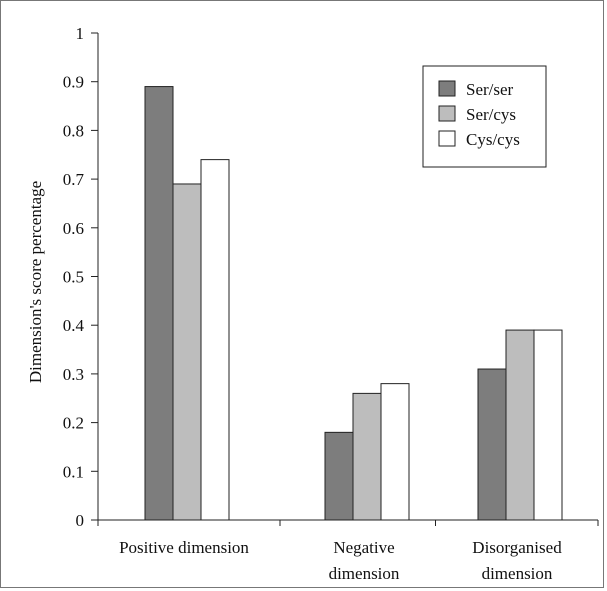 This screenshot has height=591, width=607. What do you see at coordinates (184, 547) in the screenshot?
I see `x-category-label: Positive dimension` at bounding box center [184, 547].